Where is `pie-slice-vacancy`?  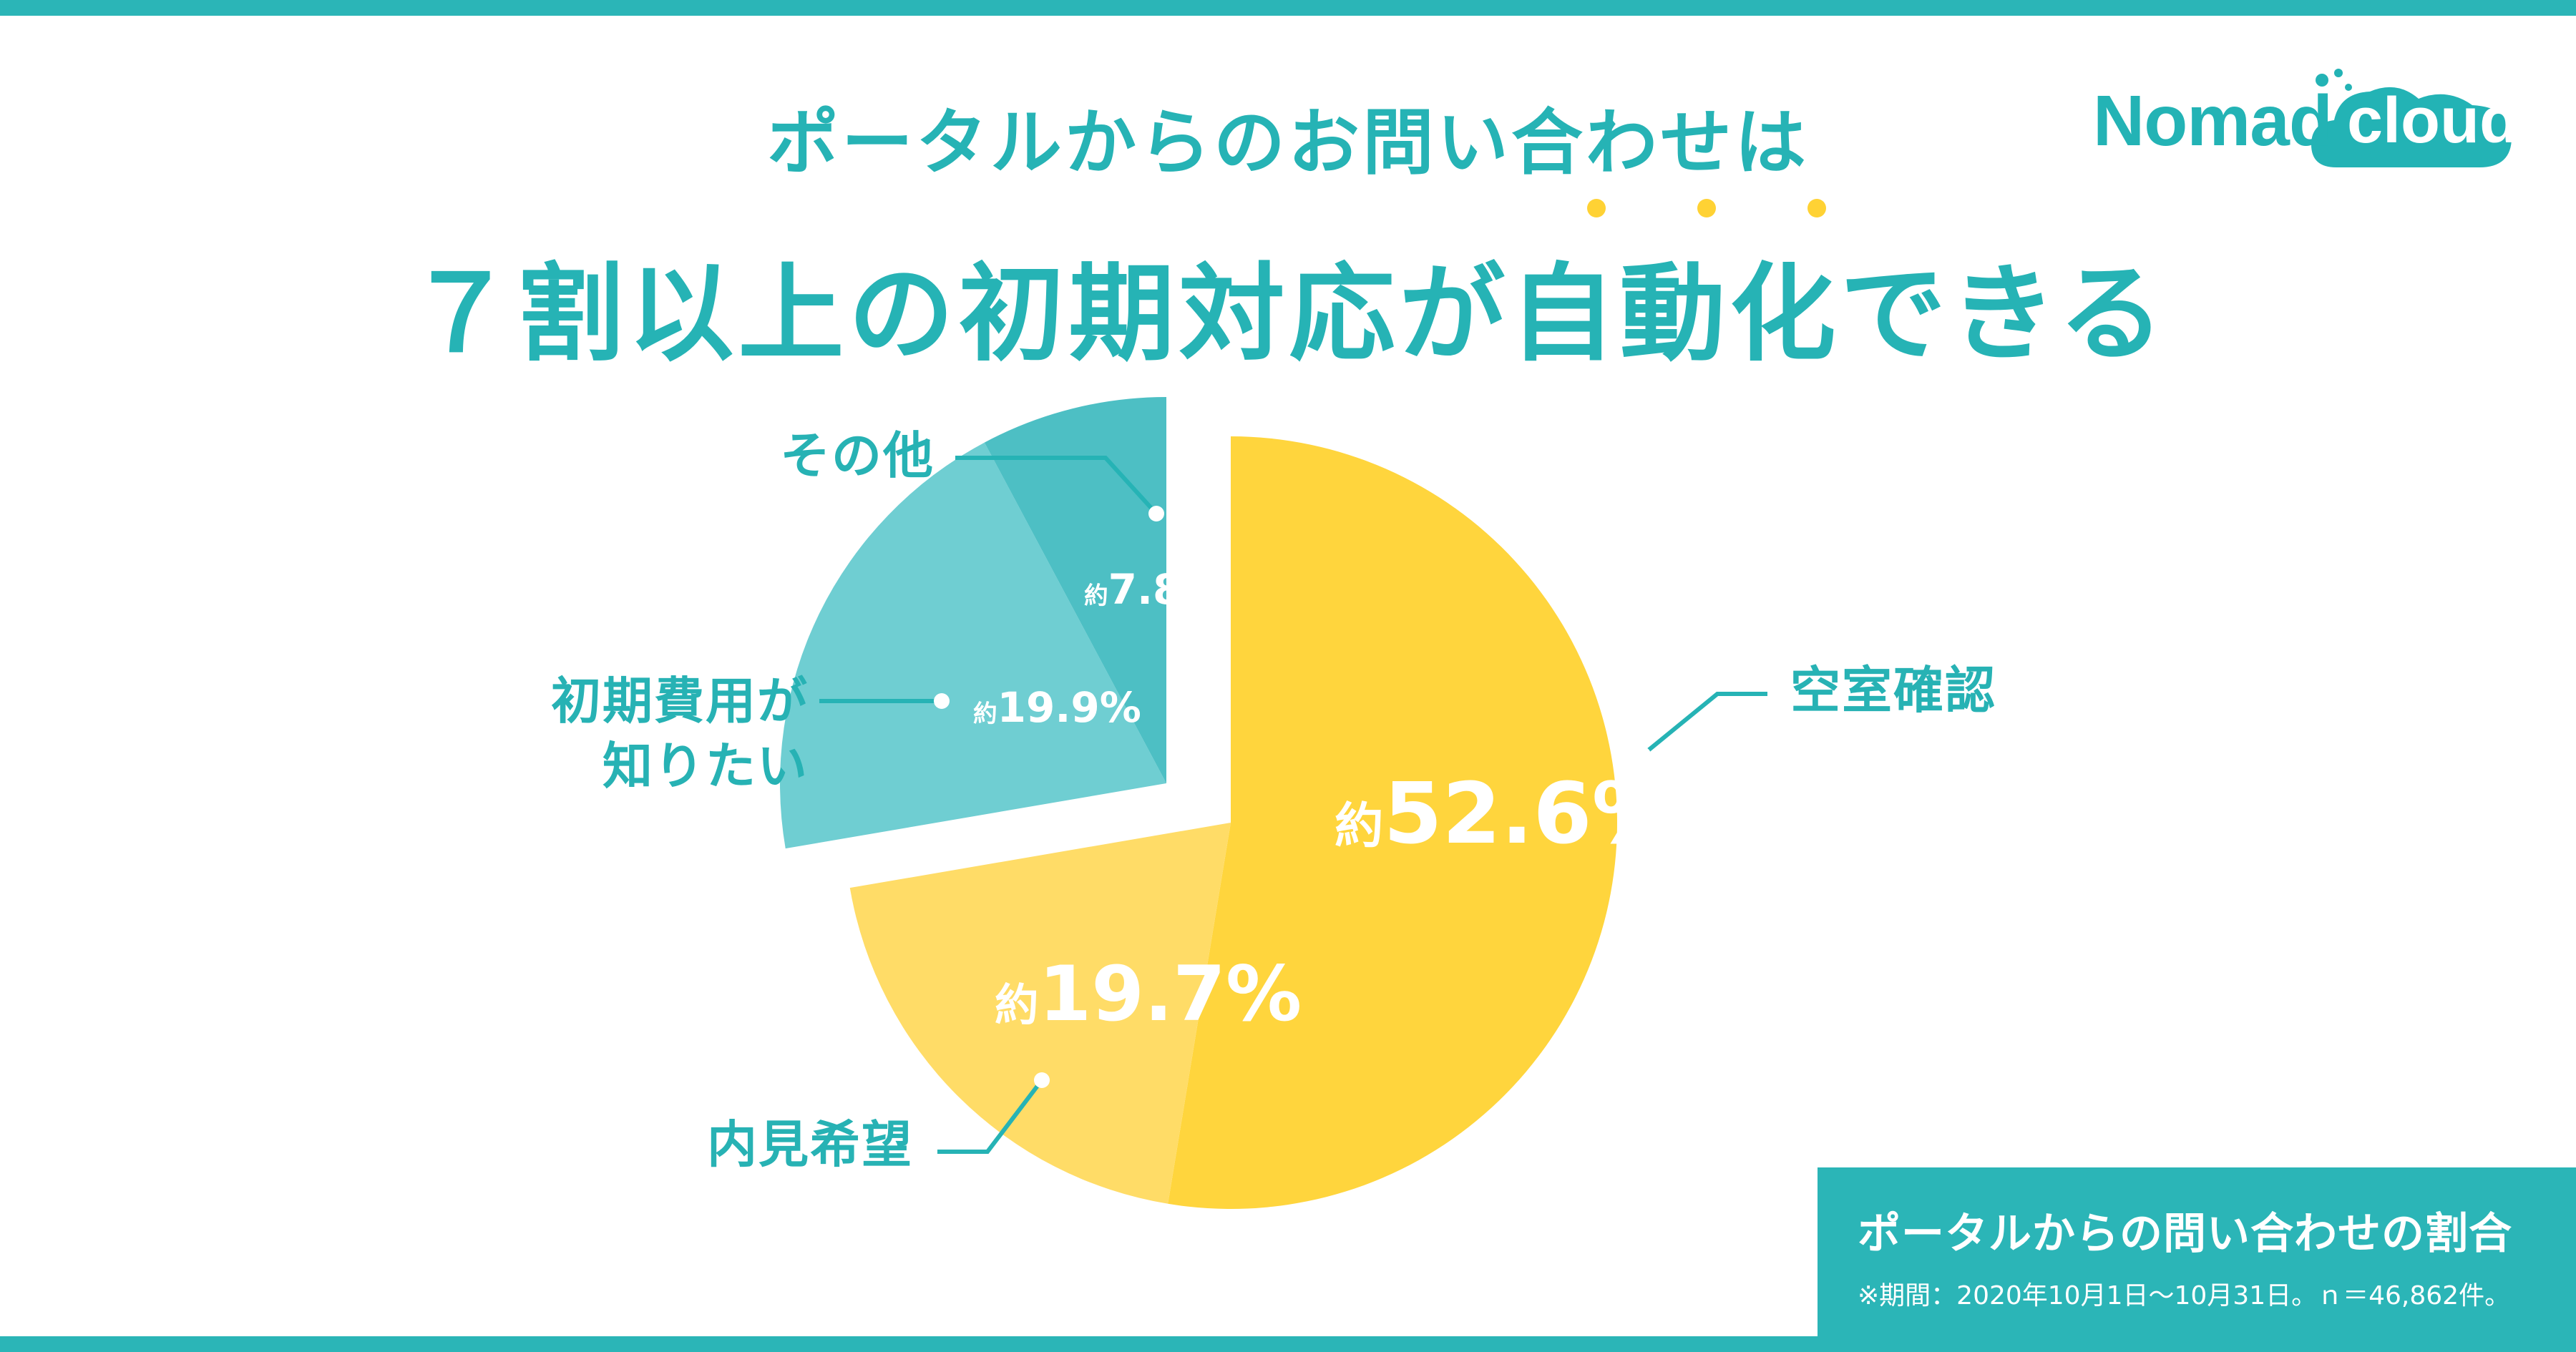 pie-slice-vacancy is located at coordinates (1392, 823).